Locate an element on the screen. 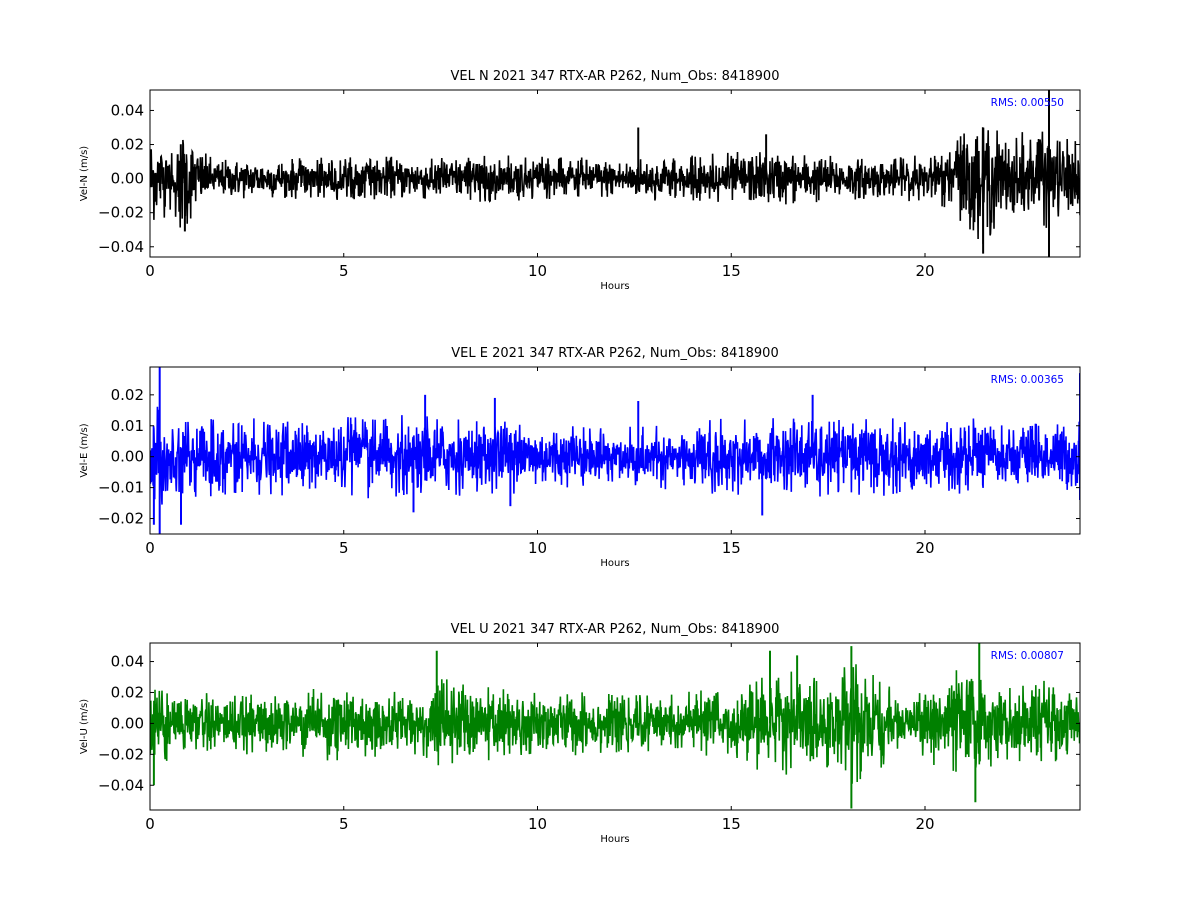 Image resolution: width=1200 pixels, height=900 pixels. axes-frame-east is located at coordinates (615, 450).